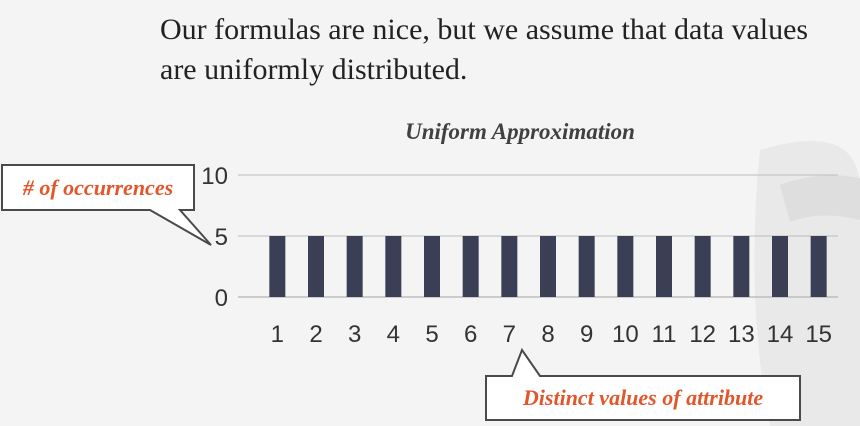  I want to click on x-tick-label: 2, so click(315, 334).